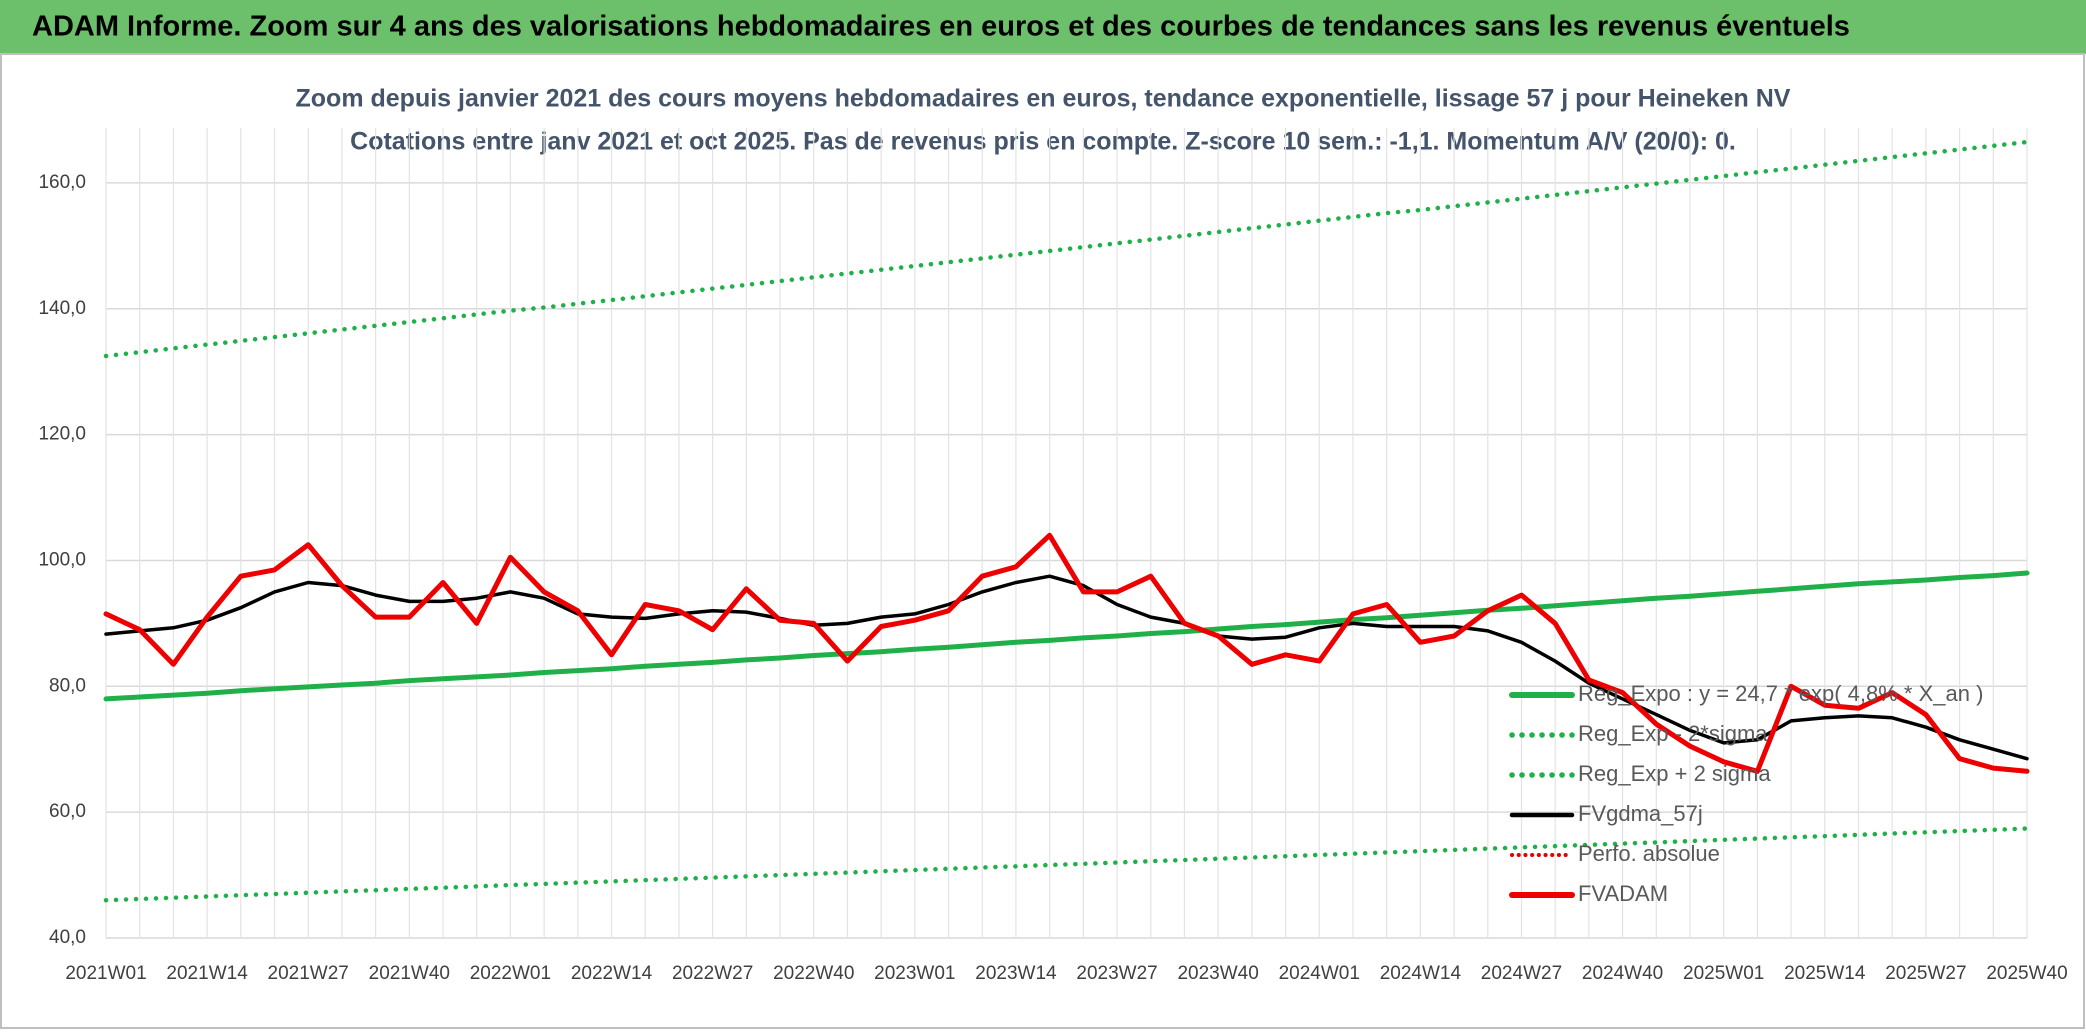 The height and width of the screenshot is (1036, 2086). I want to click on legend-label: FVgdma_57j, so click(1640, 813).